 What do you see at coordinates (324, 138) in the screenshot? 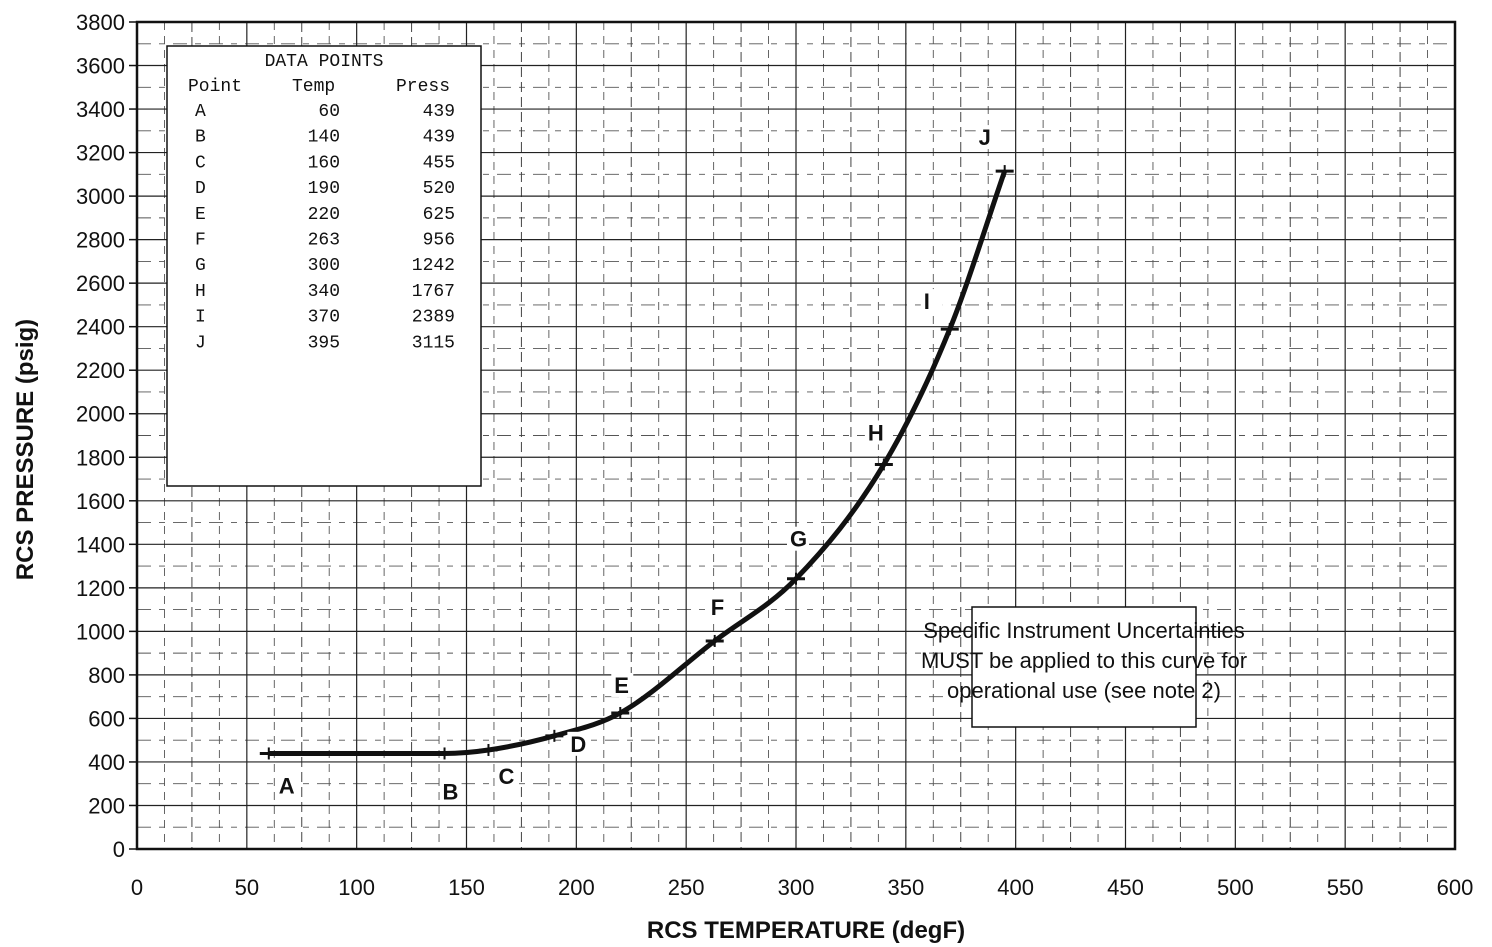
I see `table-cell: 140` at bounding box center [324, 138].